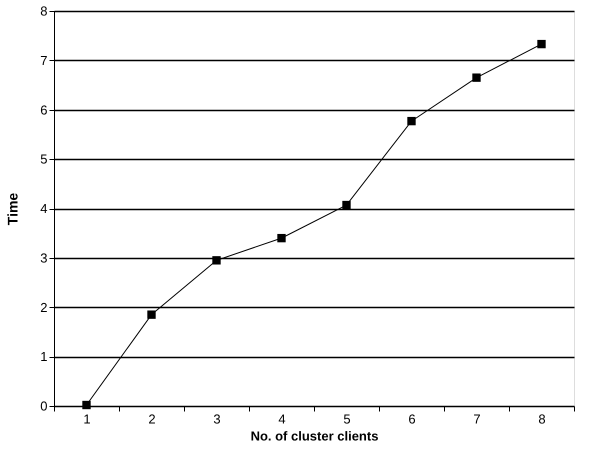 The height and width of the screenshot is (473, 613). I want to click on x-tick-label: 4, so click(282, 419).